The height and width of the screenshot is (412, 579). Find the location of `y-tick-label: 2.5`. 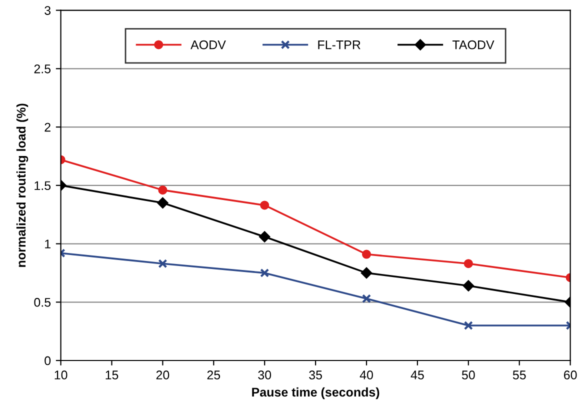

y-tick-label: 2.5 is located at coordinates (42, 69).